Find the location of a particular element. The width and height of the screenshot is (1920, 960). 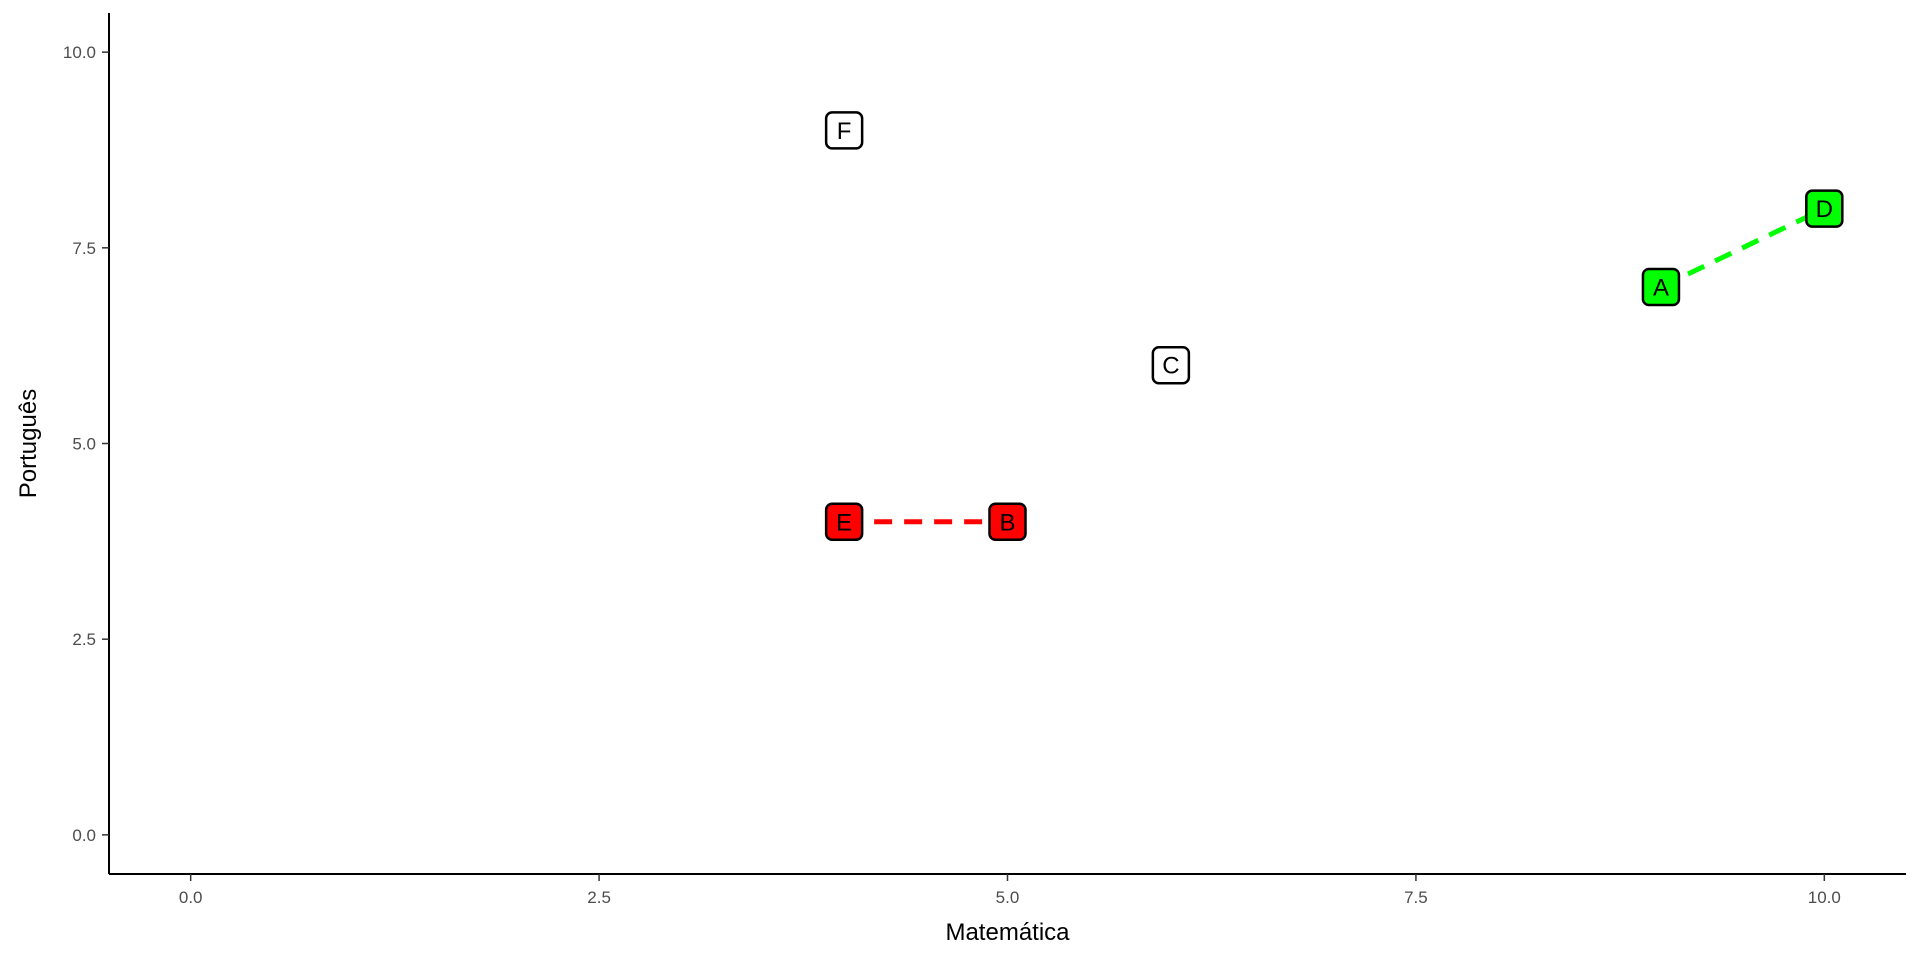

y-axis-title: Português is located at coordinates (28, 443).